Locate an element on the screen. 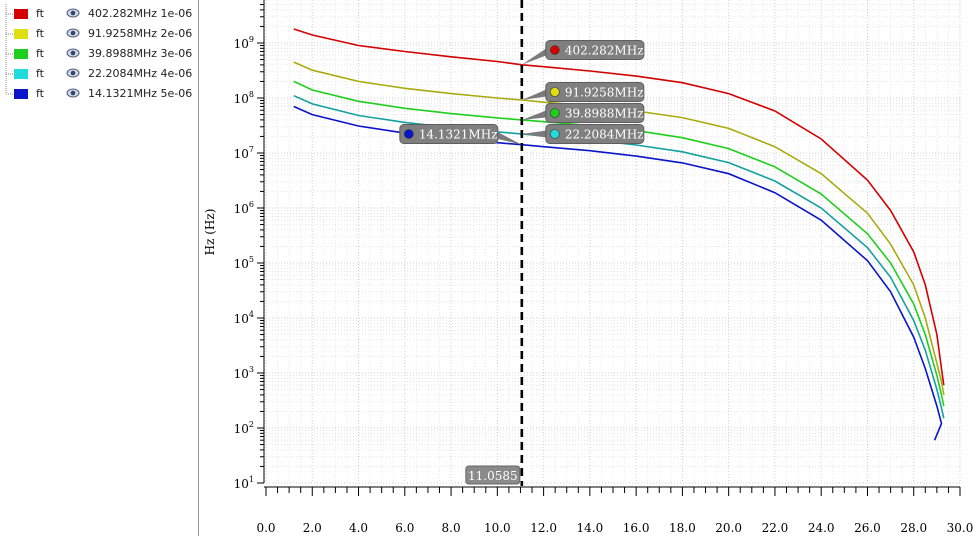  marker-label: 402.282MHz is located at coordinates (604, 51).